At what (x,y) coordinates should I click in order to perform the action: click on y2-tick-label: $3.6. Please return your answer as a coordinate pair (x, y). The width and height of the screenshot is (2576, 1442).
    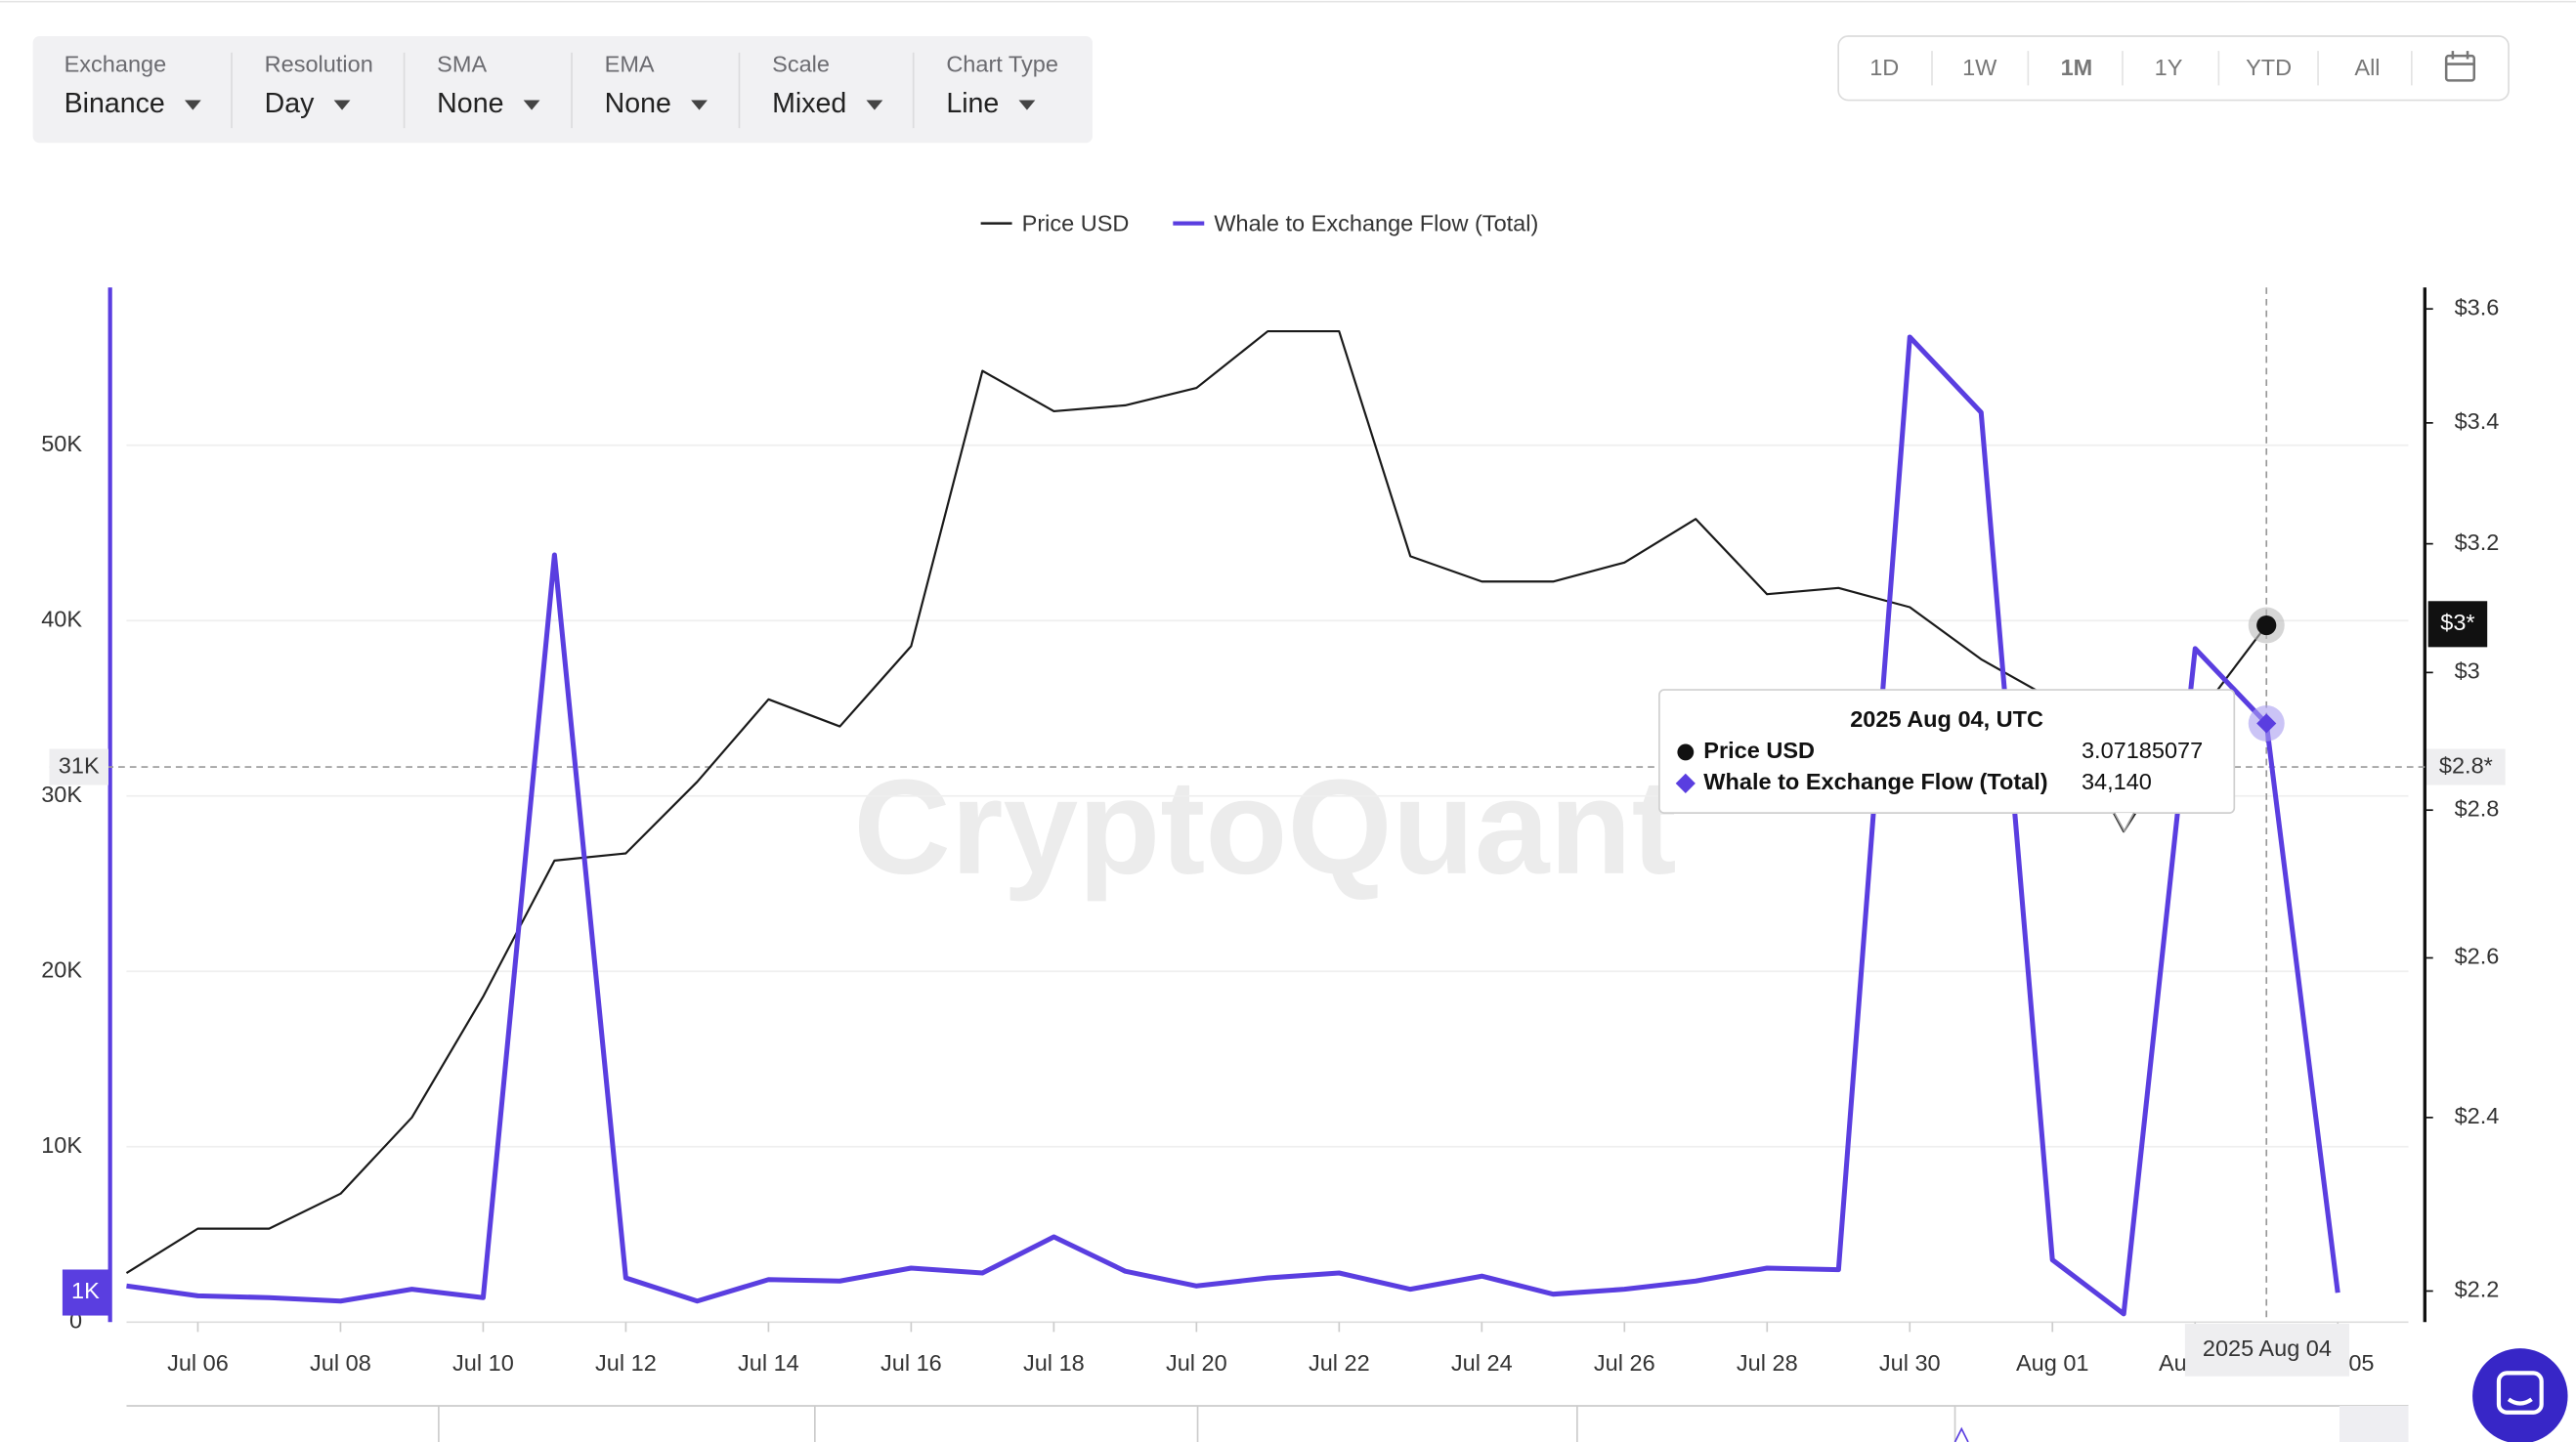
    Looking at the image, I should click on (2477, 306).